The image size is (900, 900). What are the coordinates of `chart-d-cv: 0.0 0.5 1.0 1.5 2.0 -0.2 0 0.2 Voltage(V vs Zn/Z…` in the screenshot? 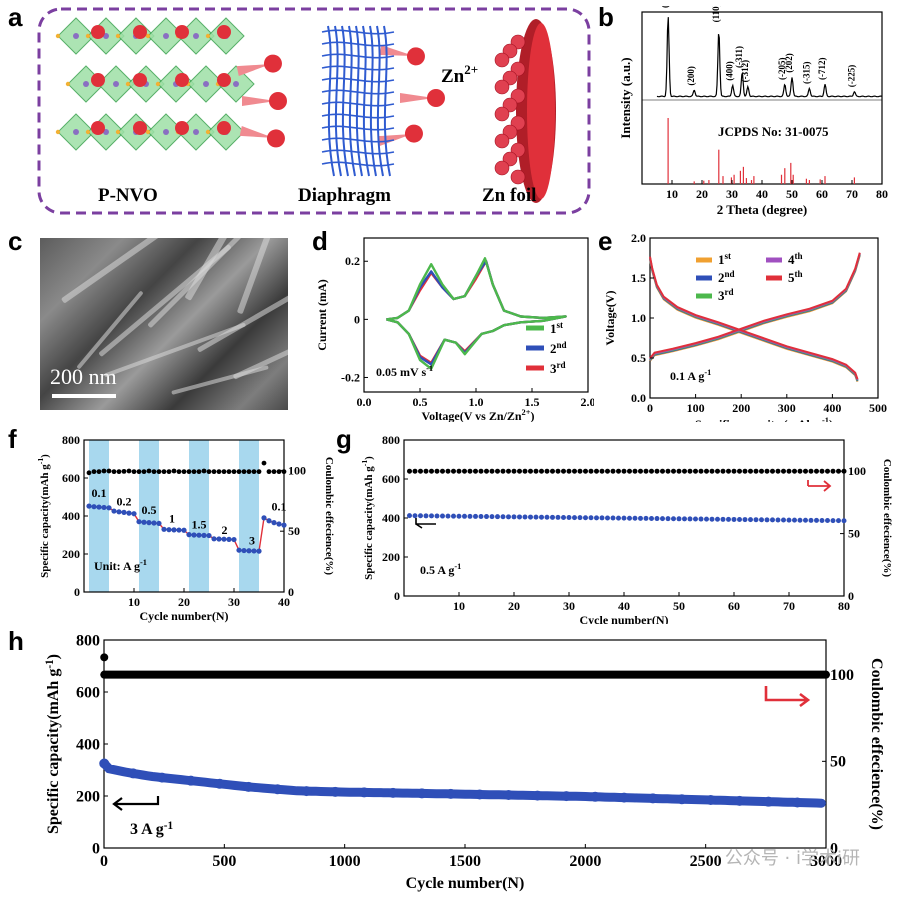 It's located at (455, 329).